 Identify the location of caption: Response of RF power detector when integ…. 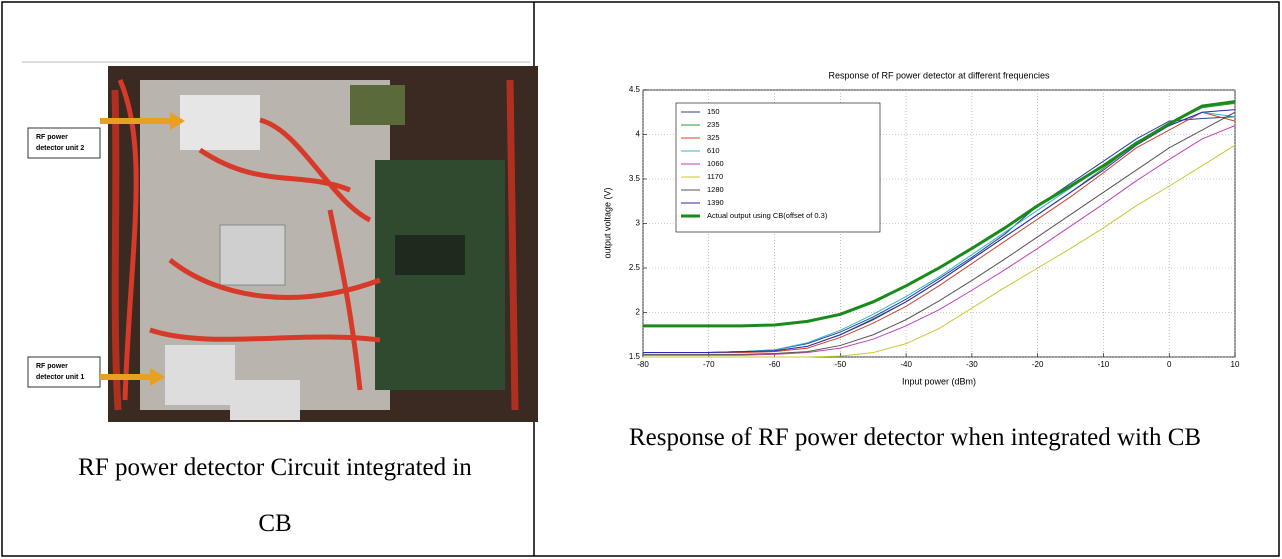
(915, 437).